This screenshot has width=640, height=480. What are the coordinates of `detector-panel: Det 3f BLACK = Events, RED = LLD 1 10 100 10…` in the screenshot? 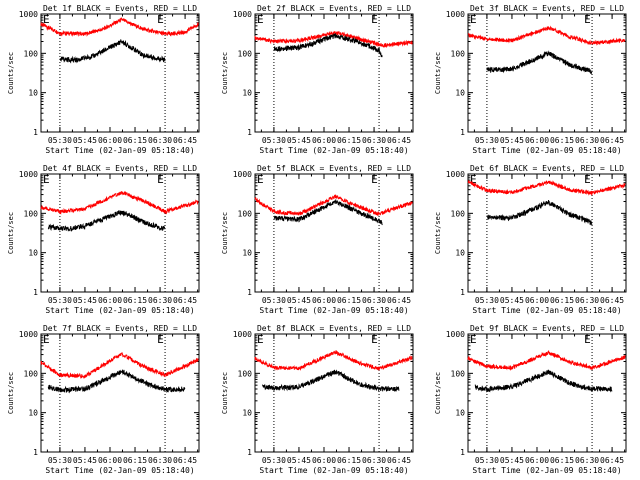 It's located at (530, 79).